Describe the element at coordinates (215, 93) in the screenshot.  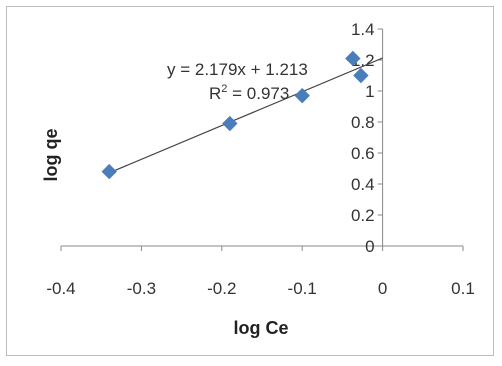
I see `r-squared-prefix: R` at that location.